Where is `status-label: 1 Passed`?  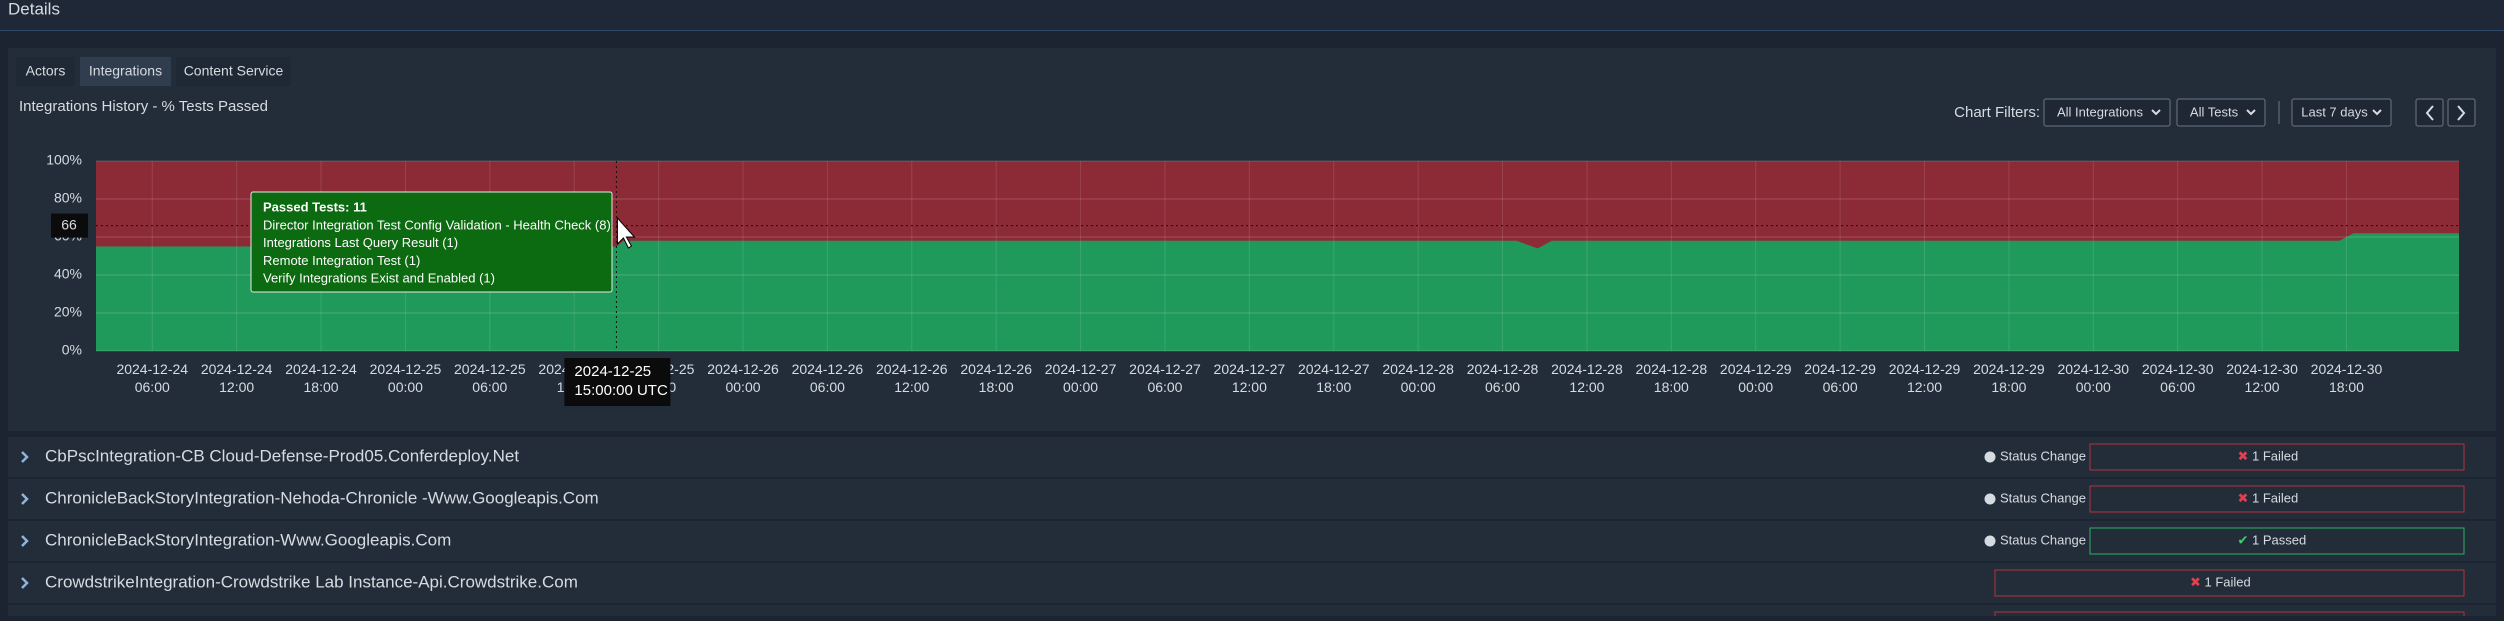 status-label: 1 Passed is located at coordinates (2279, 539).